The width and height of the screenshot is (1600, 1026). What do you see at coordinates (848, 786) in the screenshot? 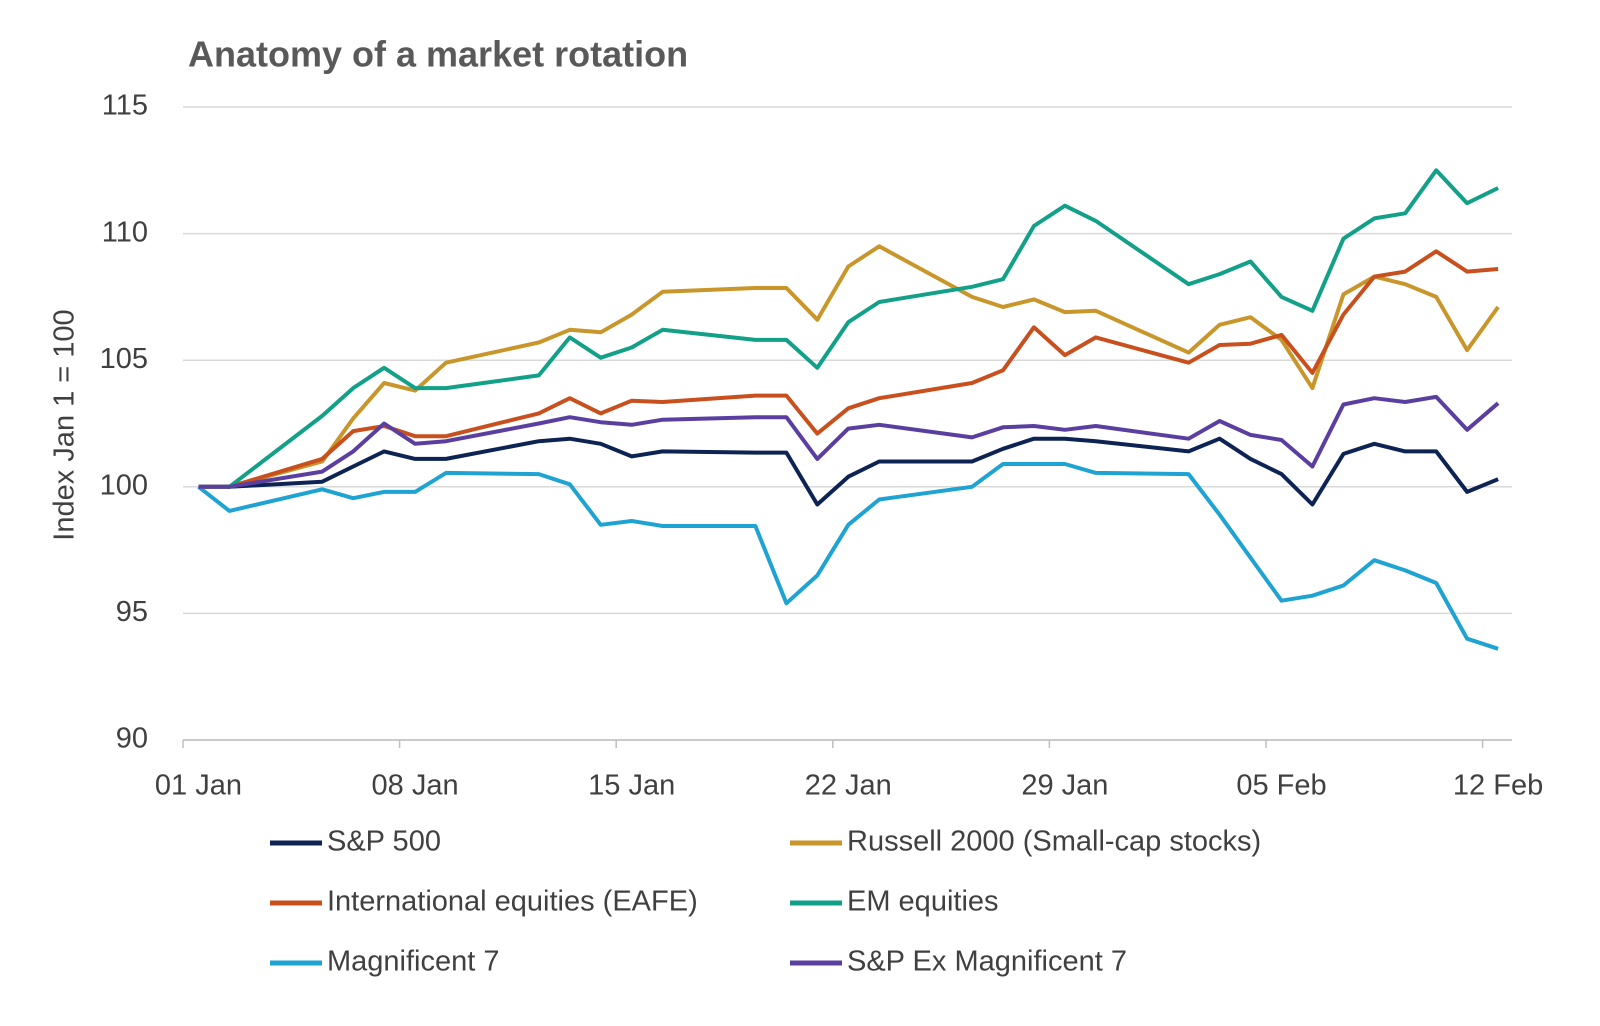
I see `x-tick-label: 22 Jan` at bounding box center [848, 786].